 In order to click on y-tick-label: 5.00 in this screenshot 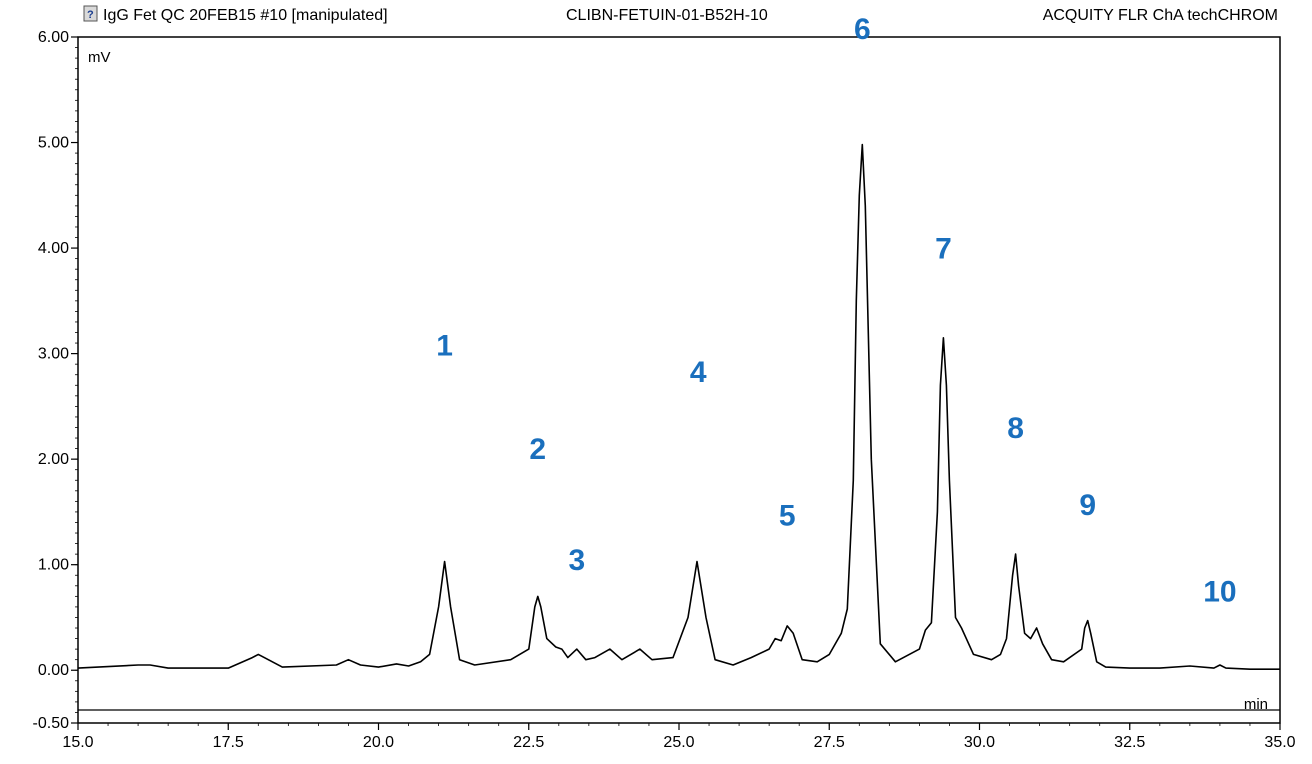, I will do `click(53, 143)`.